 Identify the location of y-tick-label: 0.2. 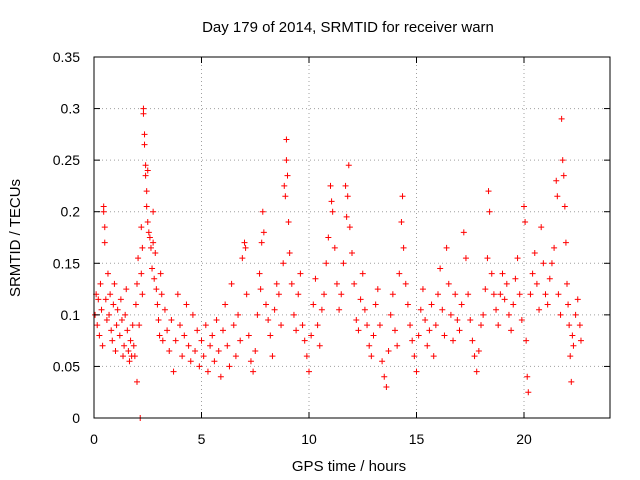
(71, 212).